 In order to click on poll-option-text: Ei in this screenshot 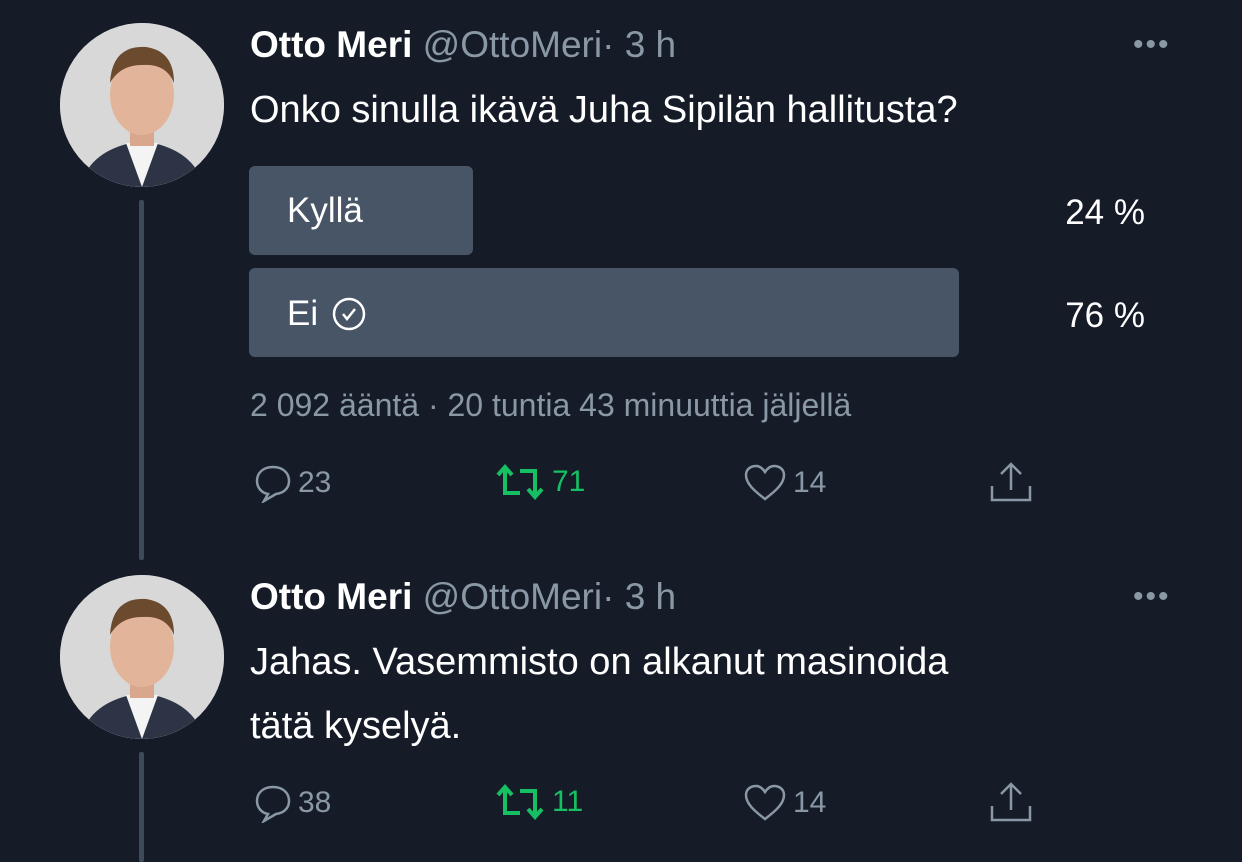, I will do `click(303, 313)`.